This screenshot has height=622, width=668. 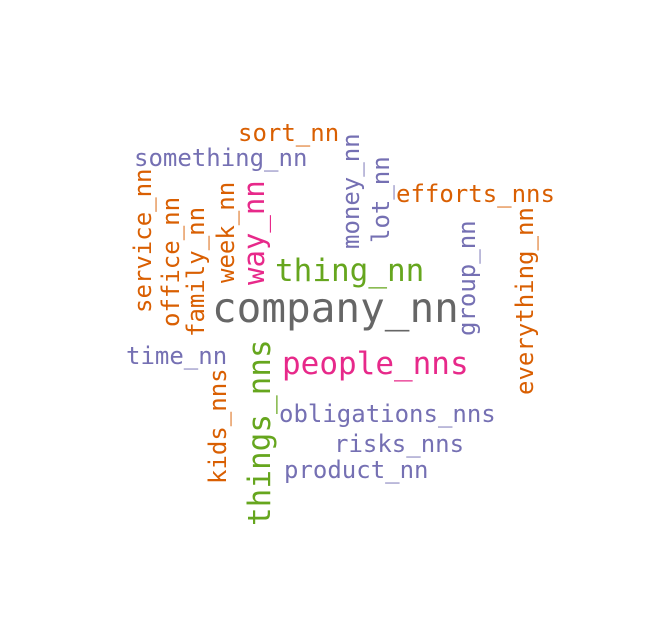 I want to click on word-everything: everything_nn, so click(x=525, y=301).